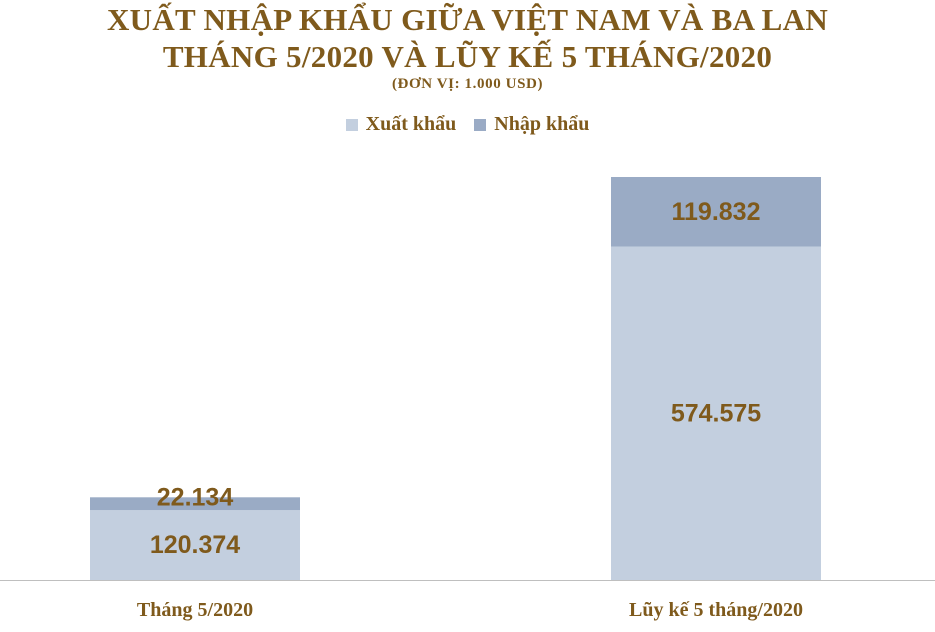 The image size is (935, 632). I want to click on legend-item-import: Nhập khẩu, so click(531, 124).